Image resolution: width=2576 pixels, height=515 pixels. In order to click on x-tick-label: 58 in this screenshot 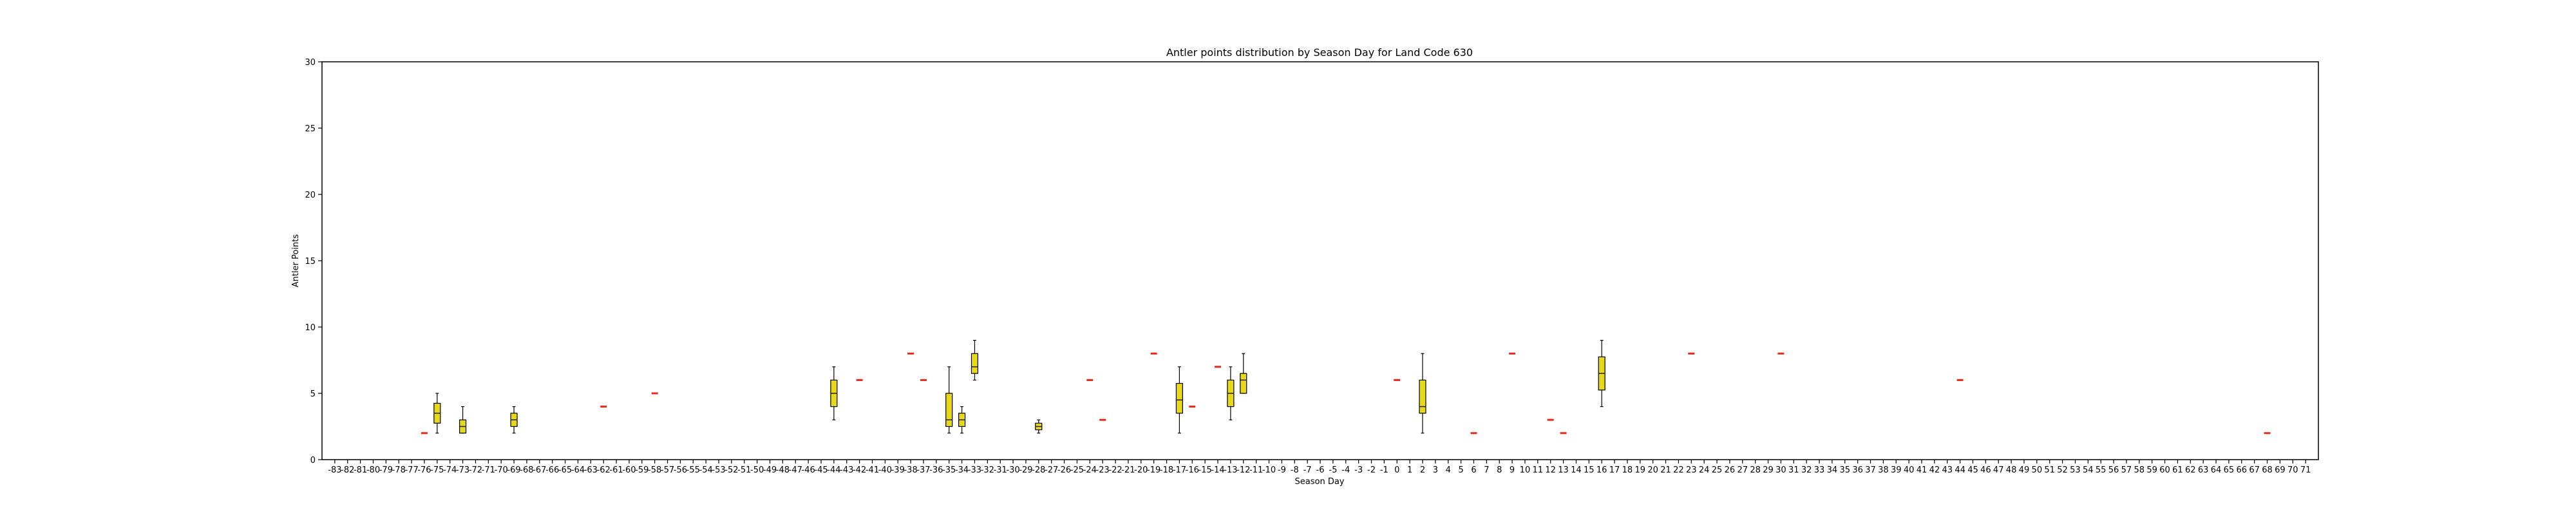, I will do `click(2139, 470)`.